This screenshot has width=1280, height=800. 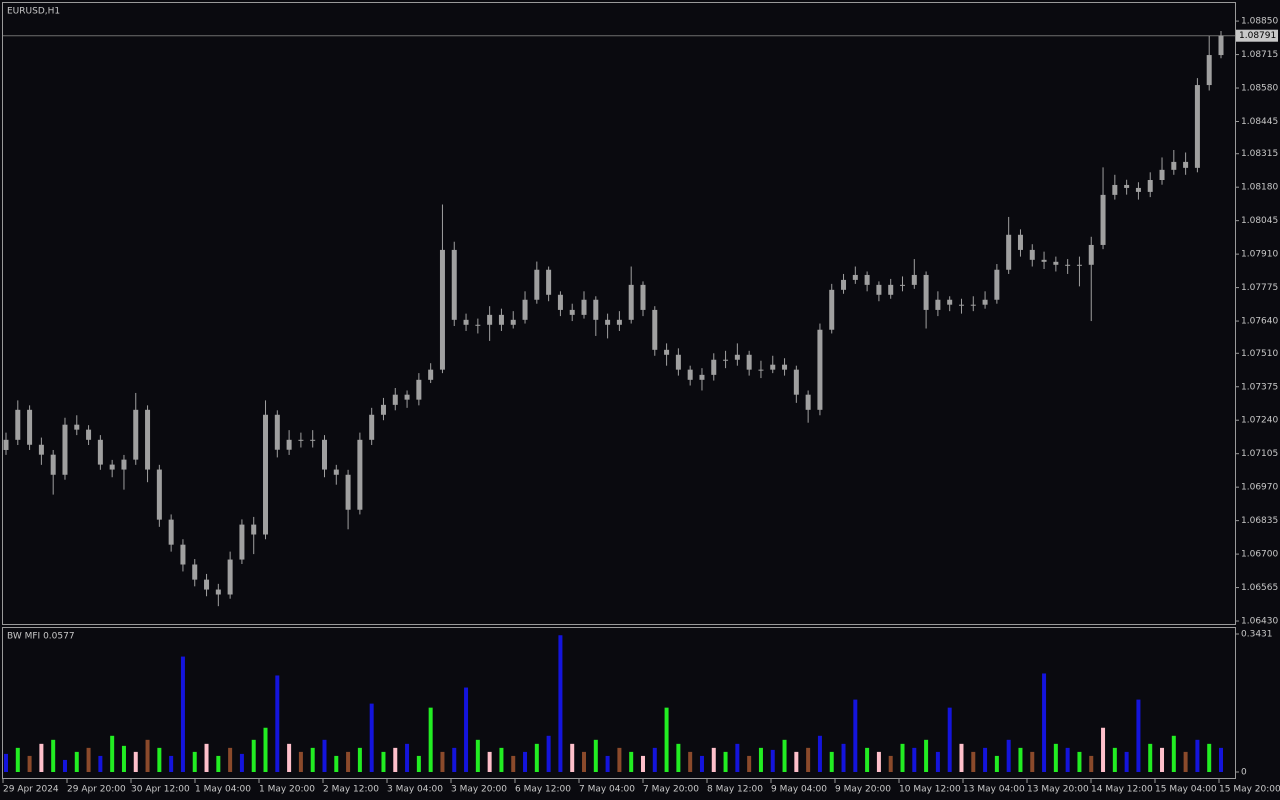 I want to click on x-tick-label: 9 May 04:00, so click(x=799, y=790).